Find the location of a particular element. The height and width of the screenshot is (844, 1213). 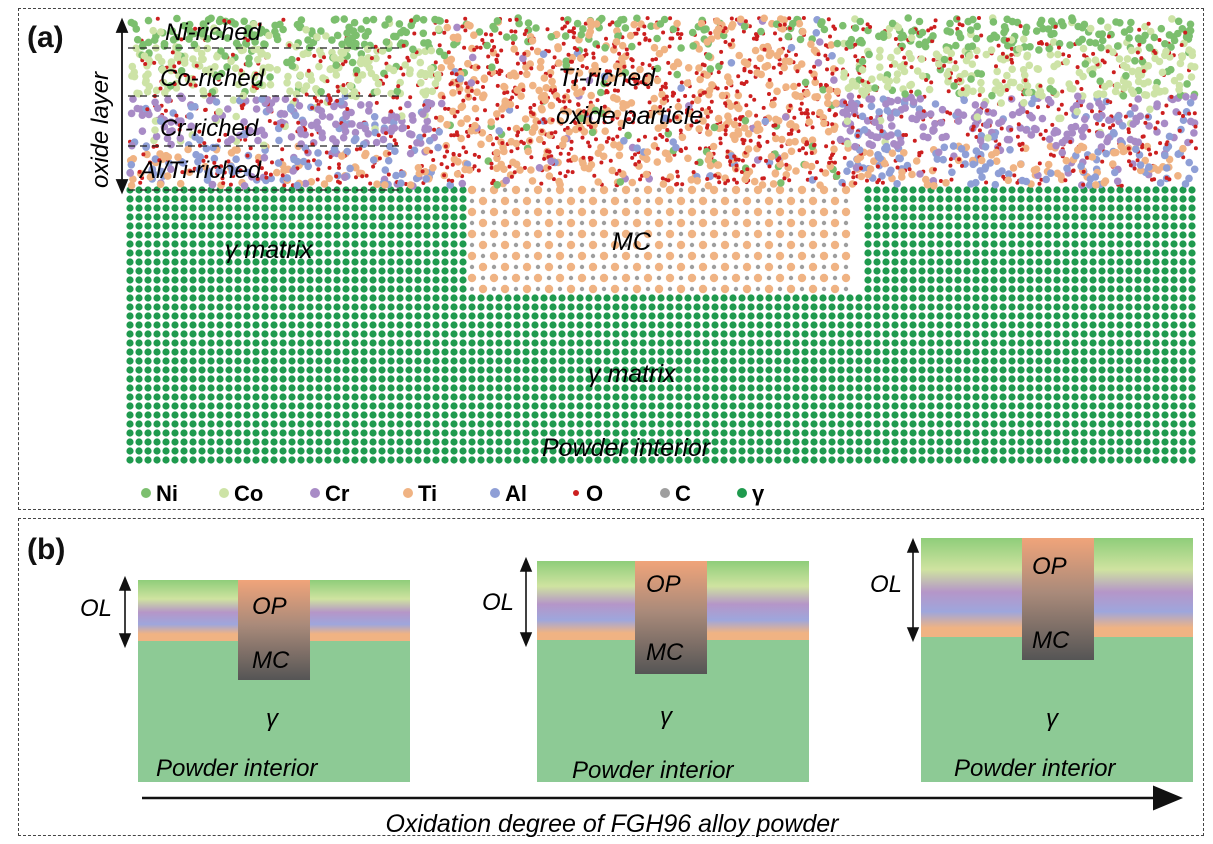

mc-label: MC is located at coordinates (632, 242).